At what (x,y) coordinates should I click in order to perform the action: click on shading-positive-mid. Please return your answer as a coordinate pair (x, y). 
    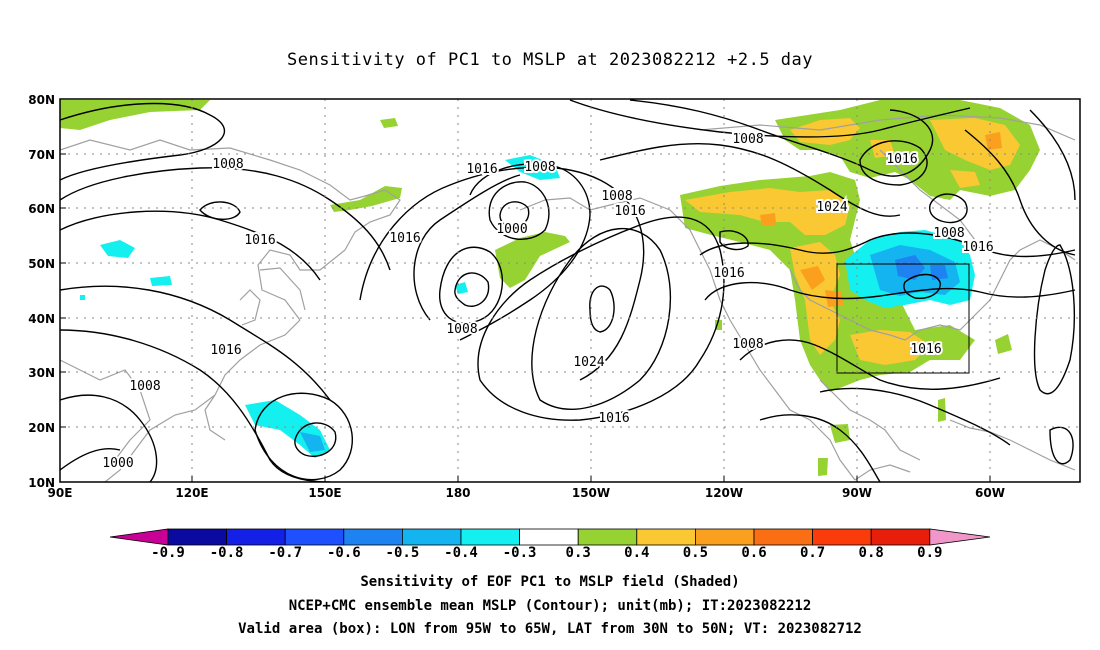
    Looking at the image, I should click on (852, 241).